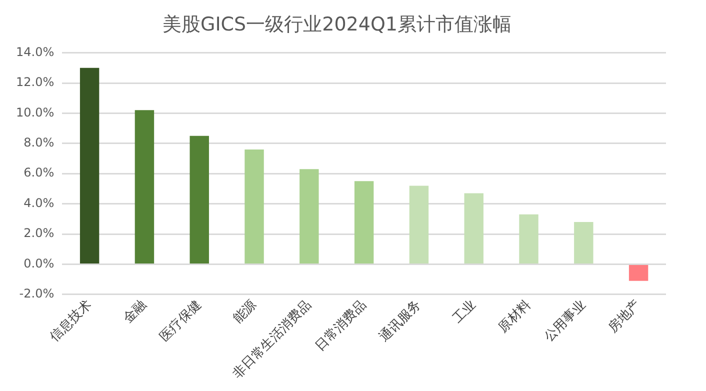  Describe the element at coordinates (39, 263) in the screenshot. I see `y-tick-label: 0.0%` at that location.